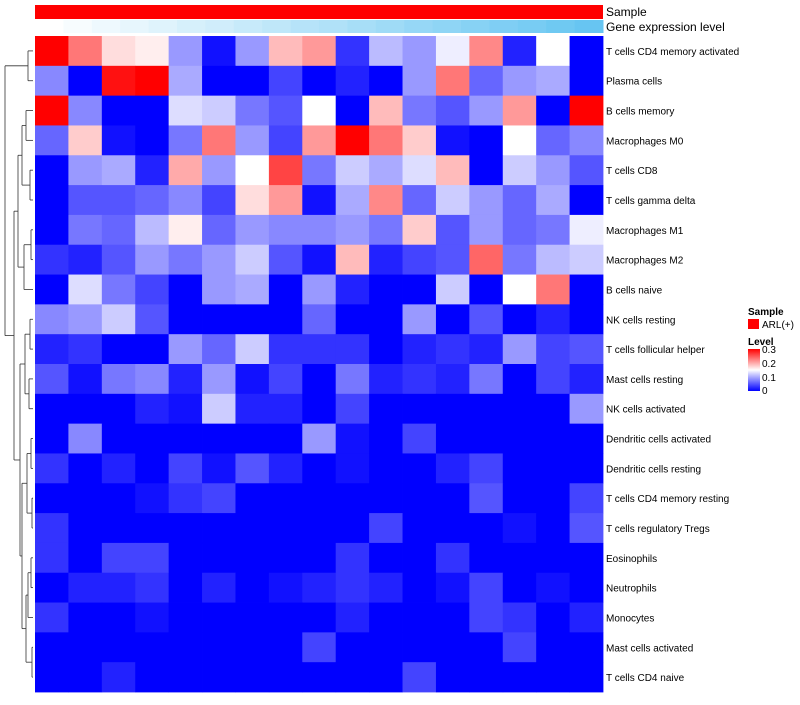 The width and height of the screenshot is (800, 705). What do you see at coordinates (645, 231) in the screenshot?
I see `row-label: Macrophages M1` at bounding box center [645, 231].